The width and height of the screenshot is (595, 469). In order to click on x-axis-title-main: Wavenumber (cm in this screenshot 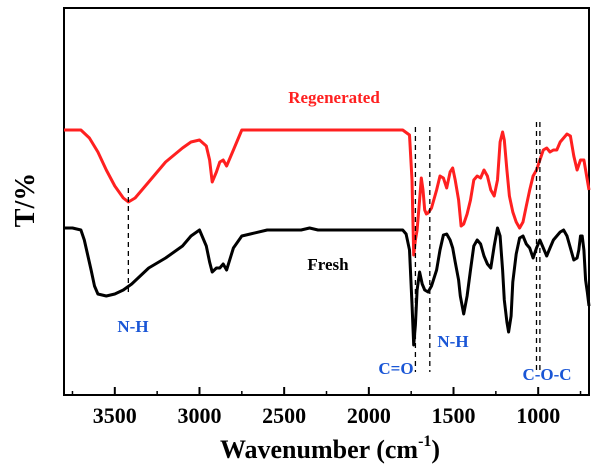, I will do `click(319, 449)`.